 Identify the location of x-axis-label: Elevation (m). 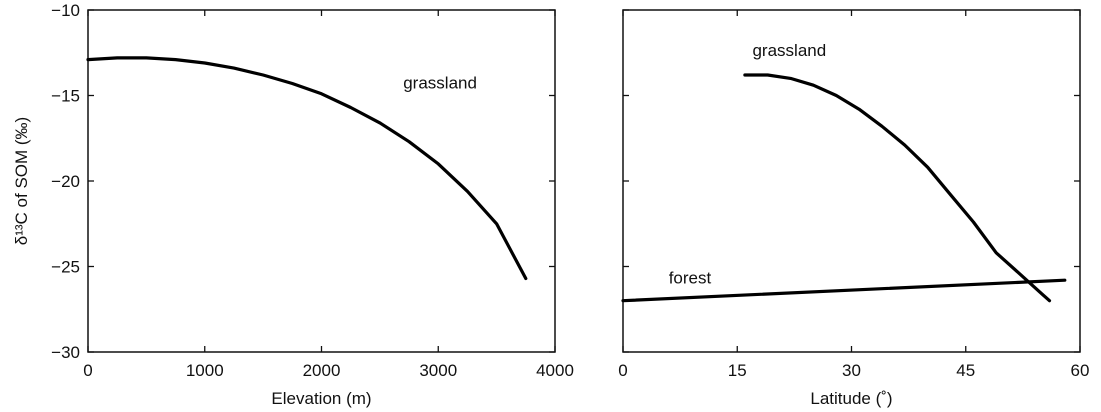
(321, 398).